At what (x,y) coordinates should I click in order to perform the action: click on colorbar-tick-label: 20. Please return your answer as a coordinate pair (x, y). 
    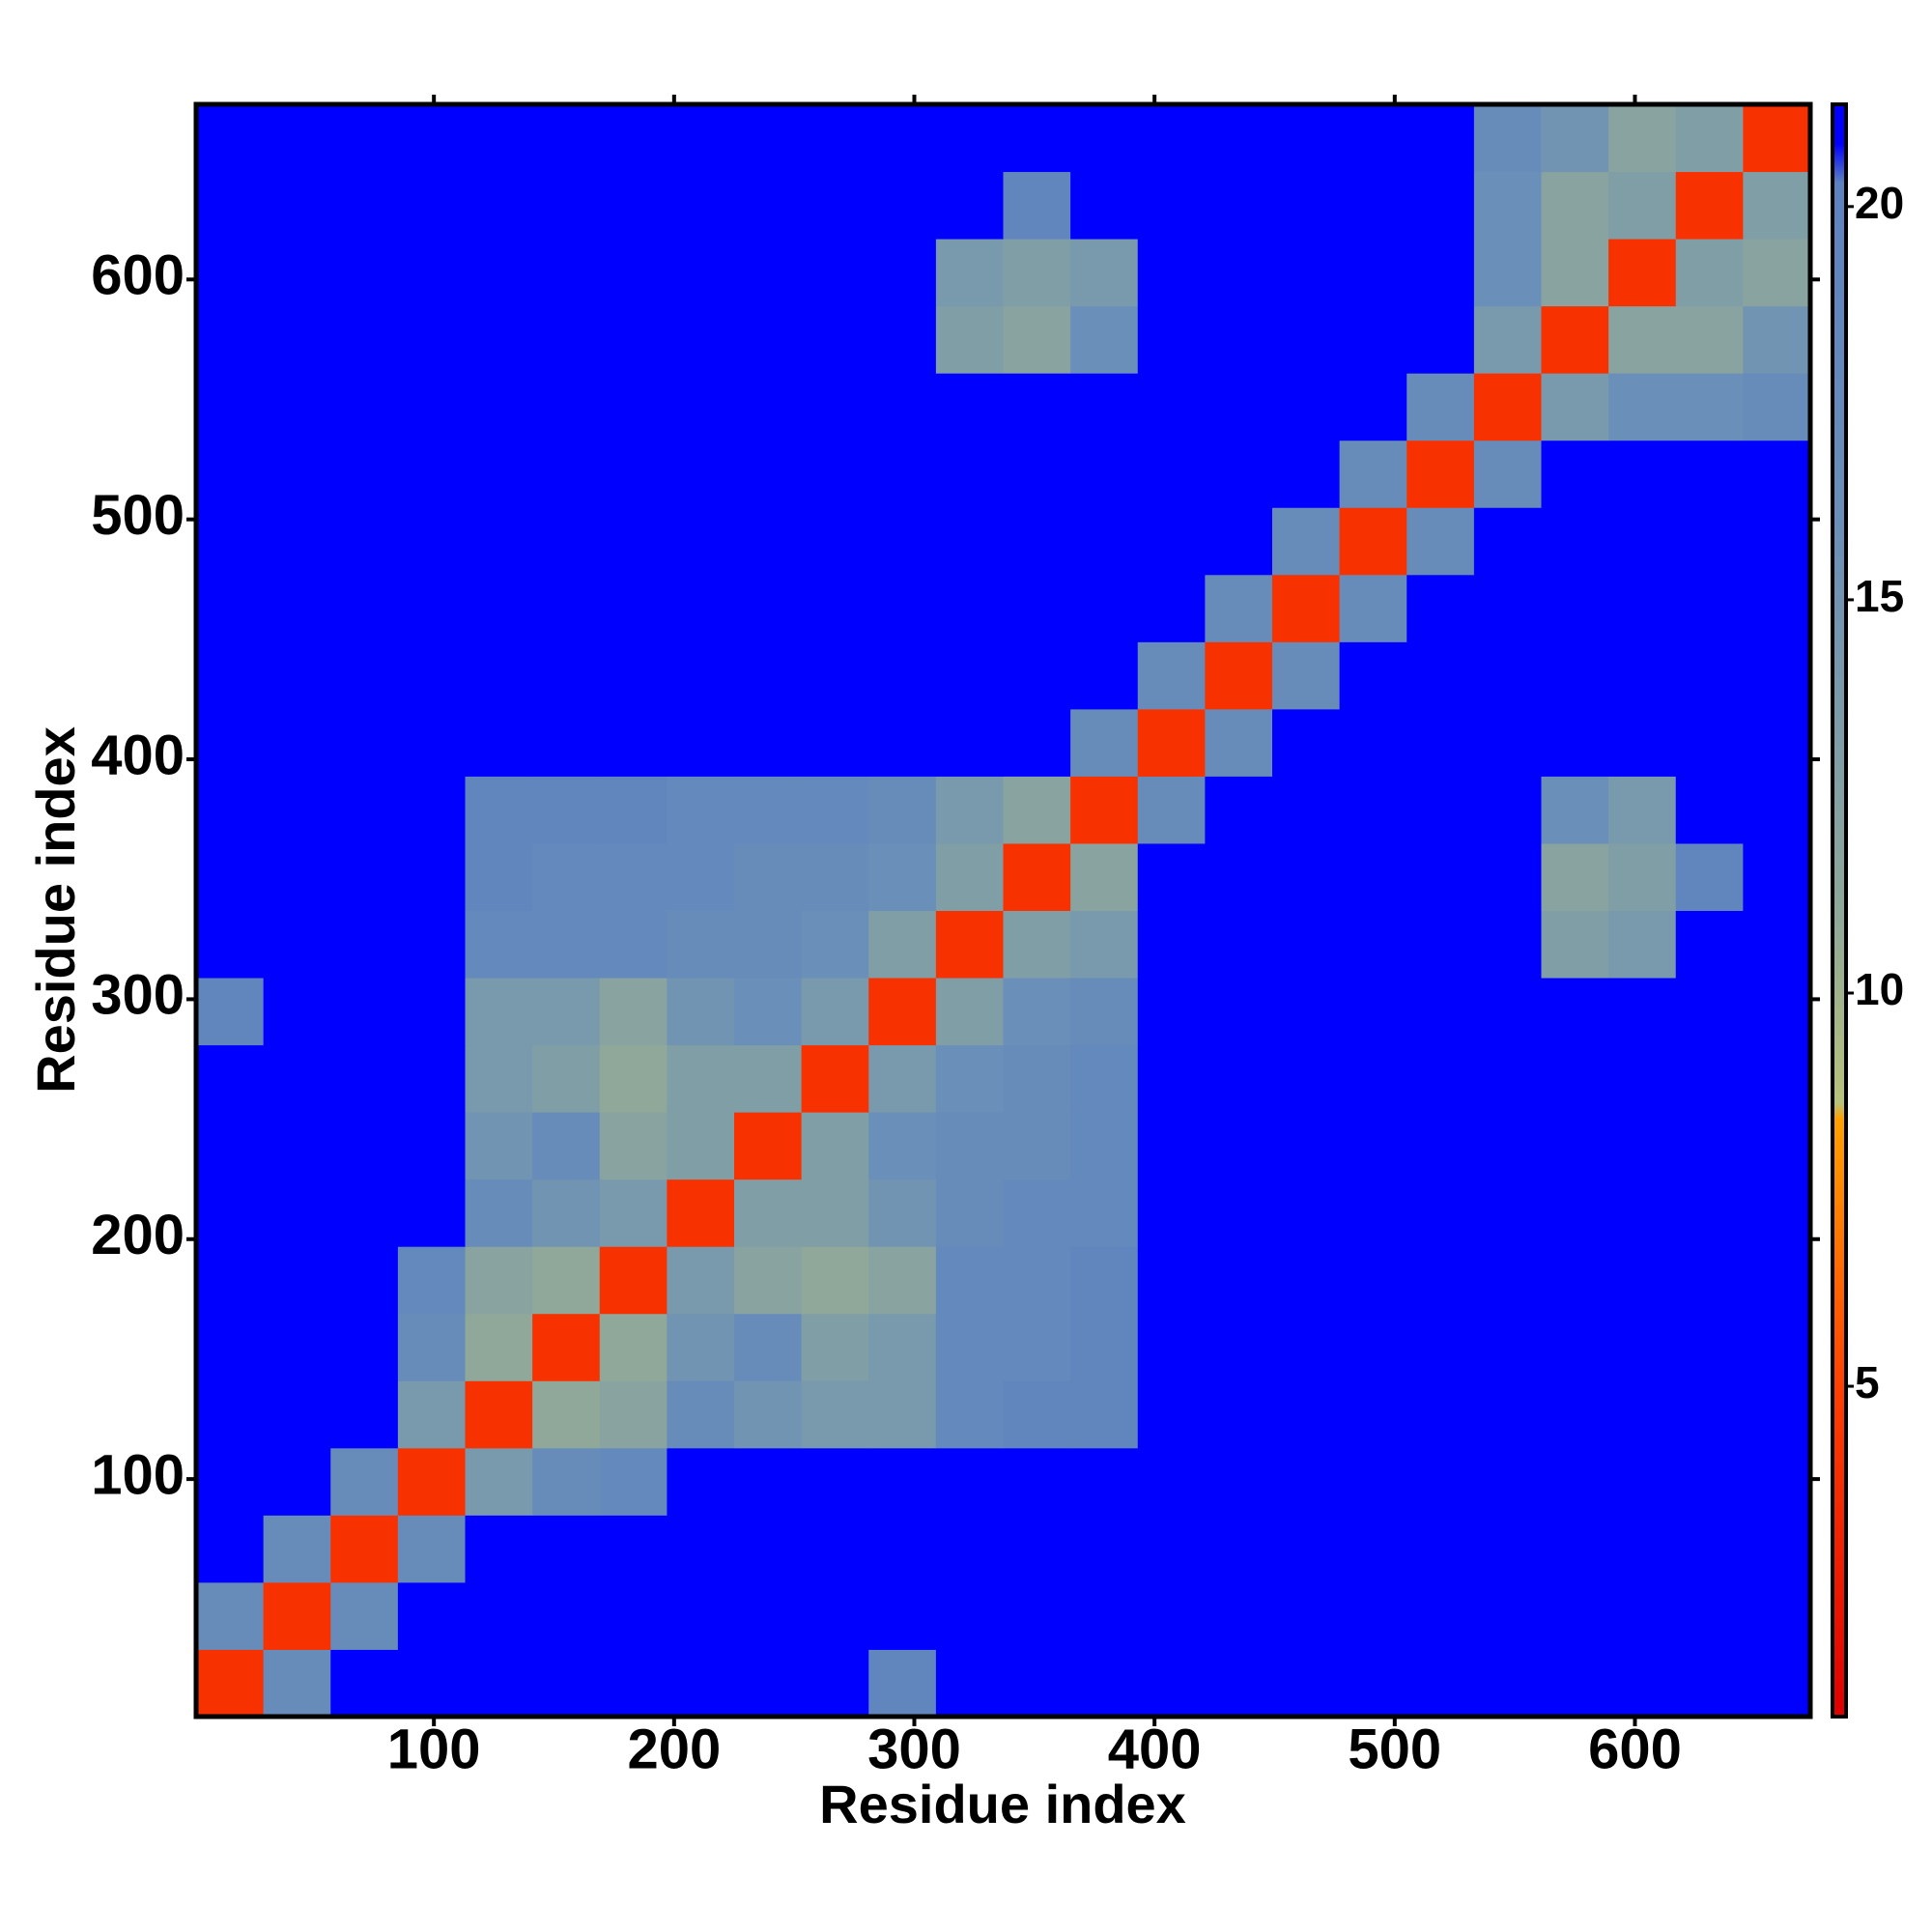
    Looking at the image, I should click on (1879, 203).